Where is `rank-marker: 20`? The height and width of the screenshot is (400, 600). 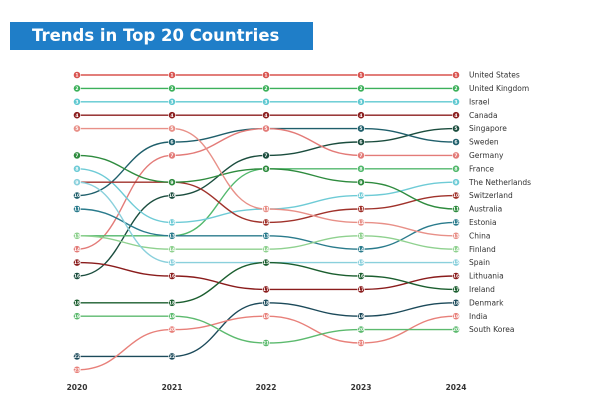
rank-marker: 20 is located at coordinates (456, 329).